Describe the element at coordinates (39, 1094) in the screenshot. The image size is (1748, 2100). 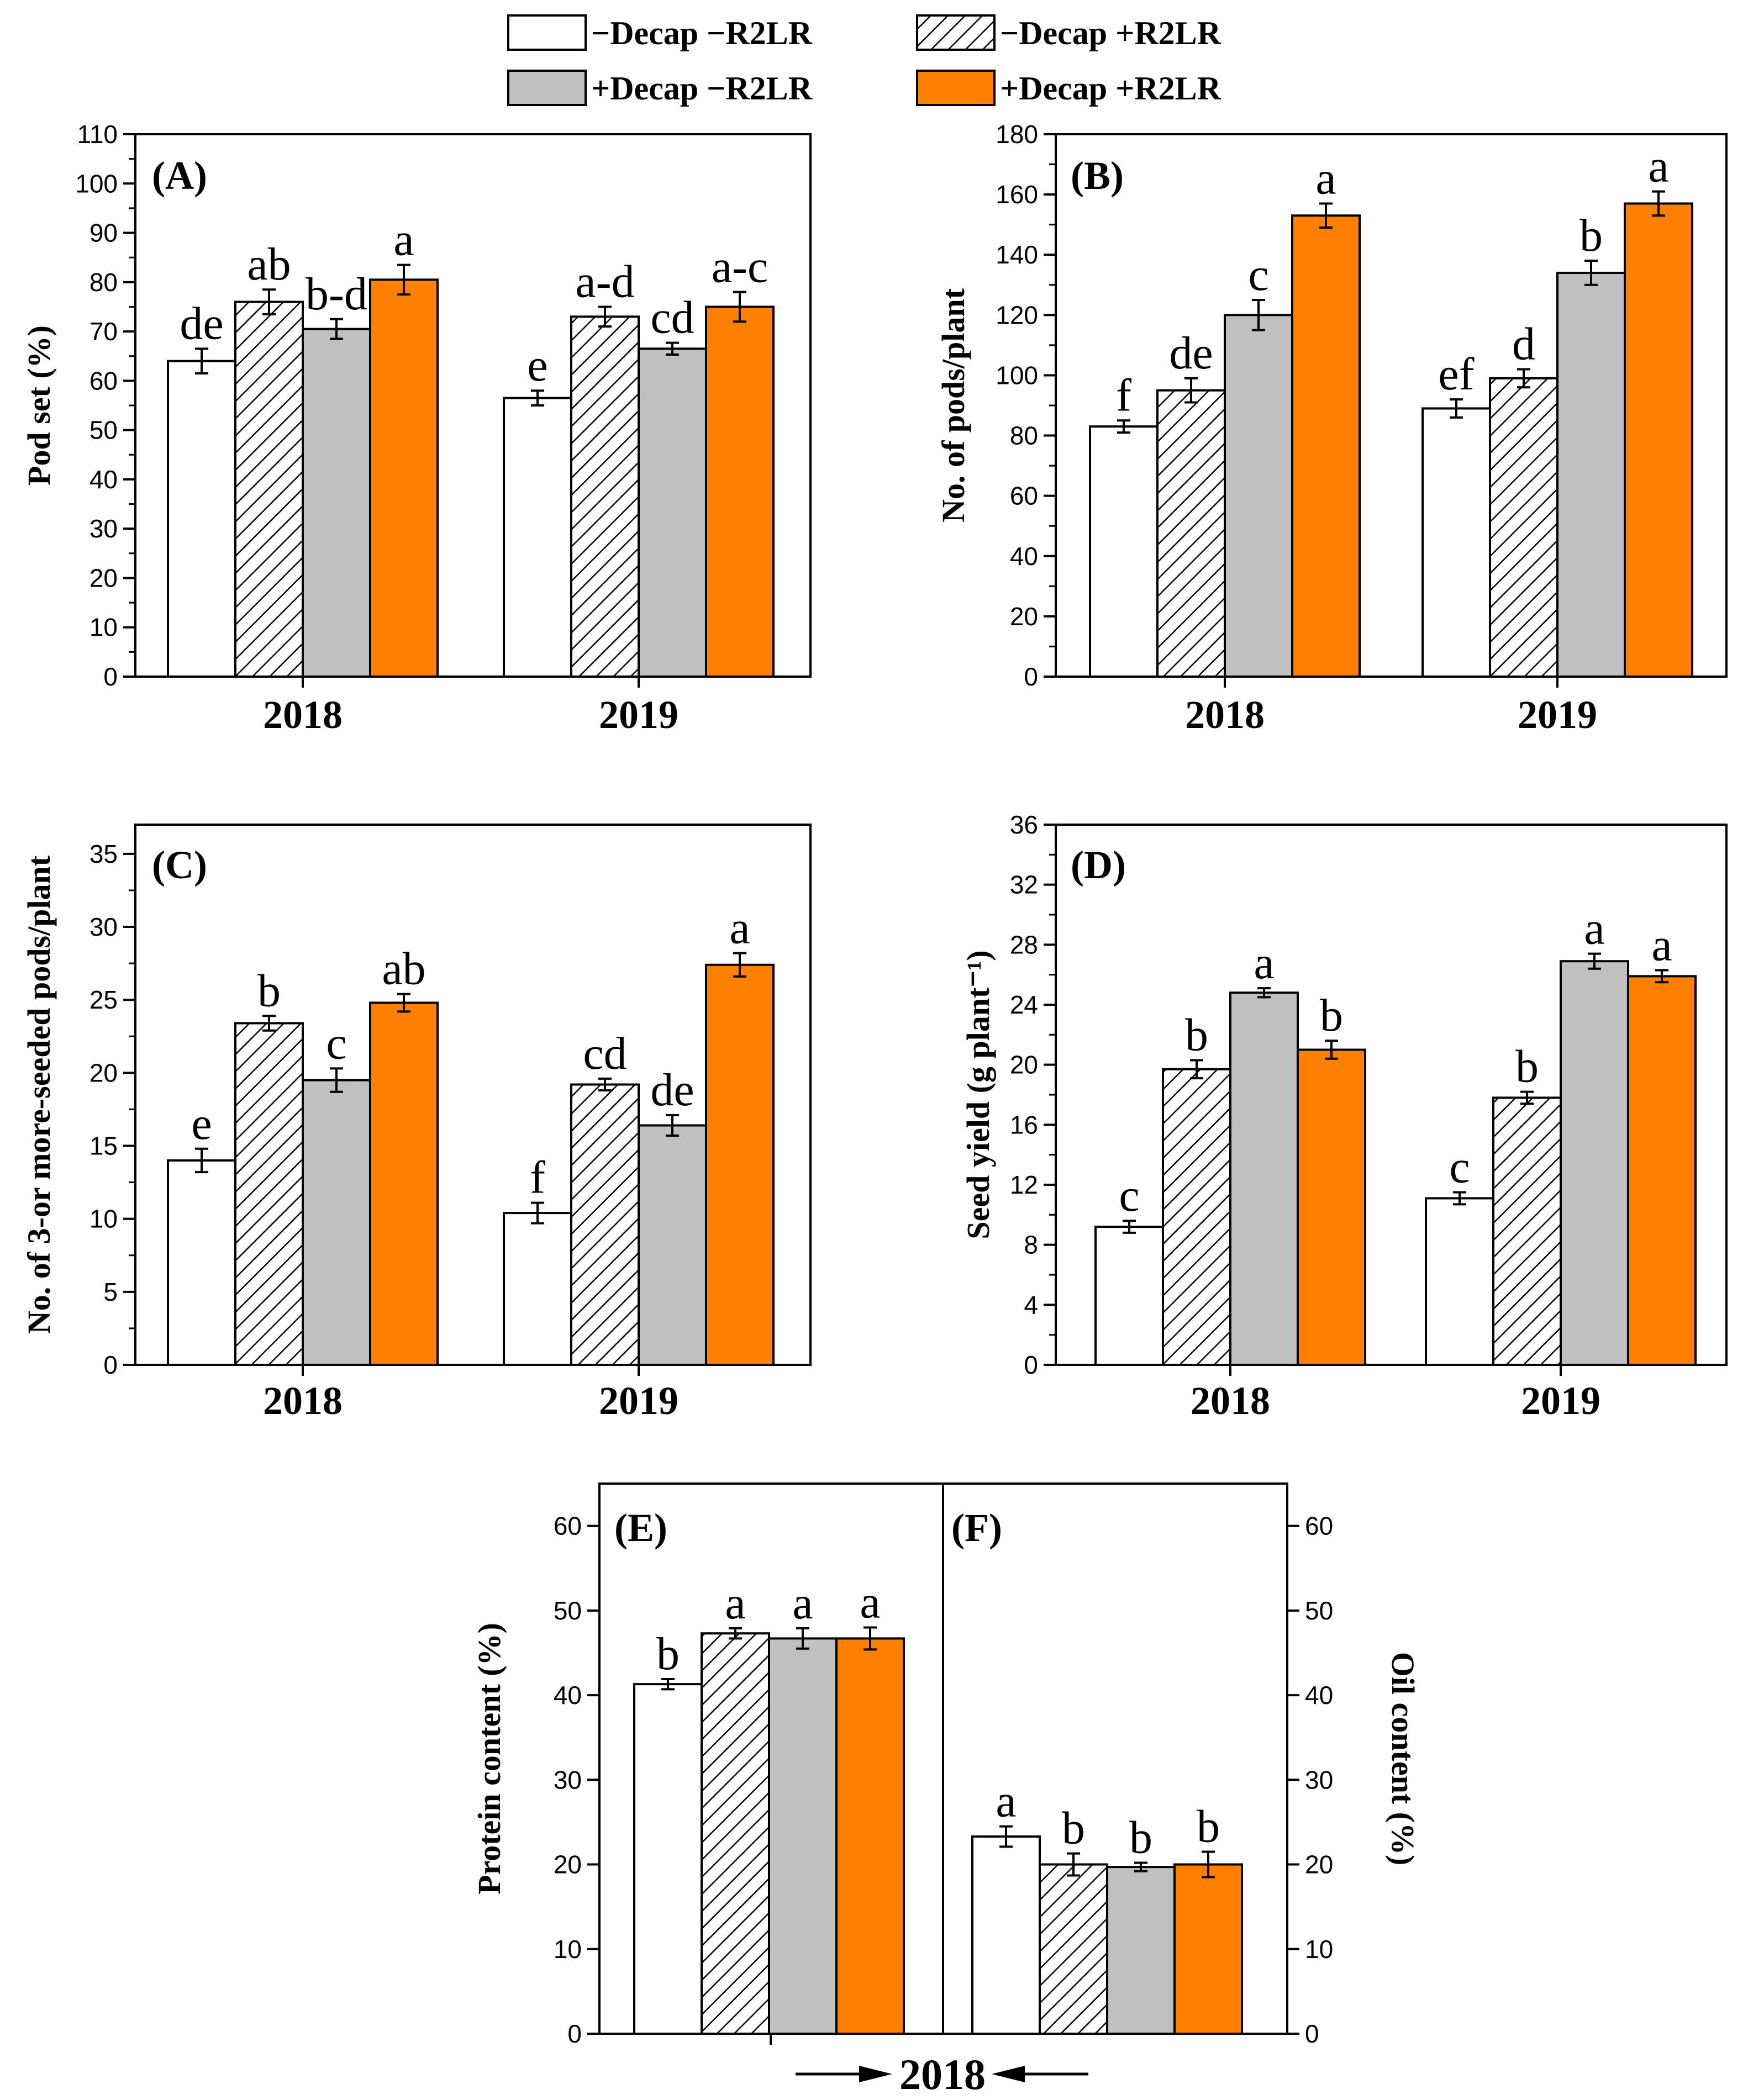
I see `y-axis-title-C: No. of 3-or more-seeded pods/plant` at that location.